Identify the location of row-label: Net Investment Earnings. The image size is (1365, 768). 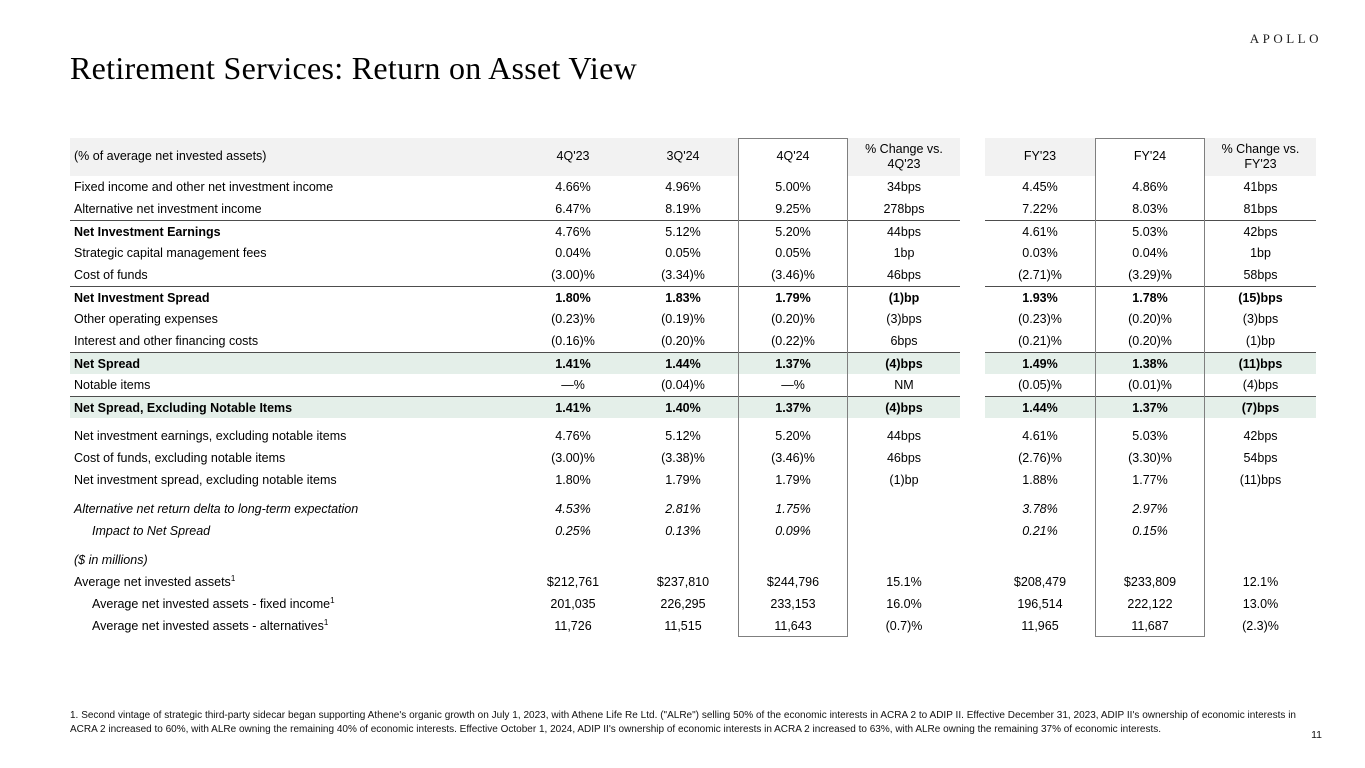
(294, 231).